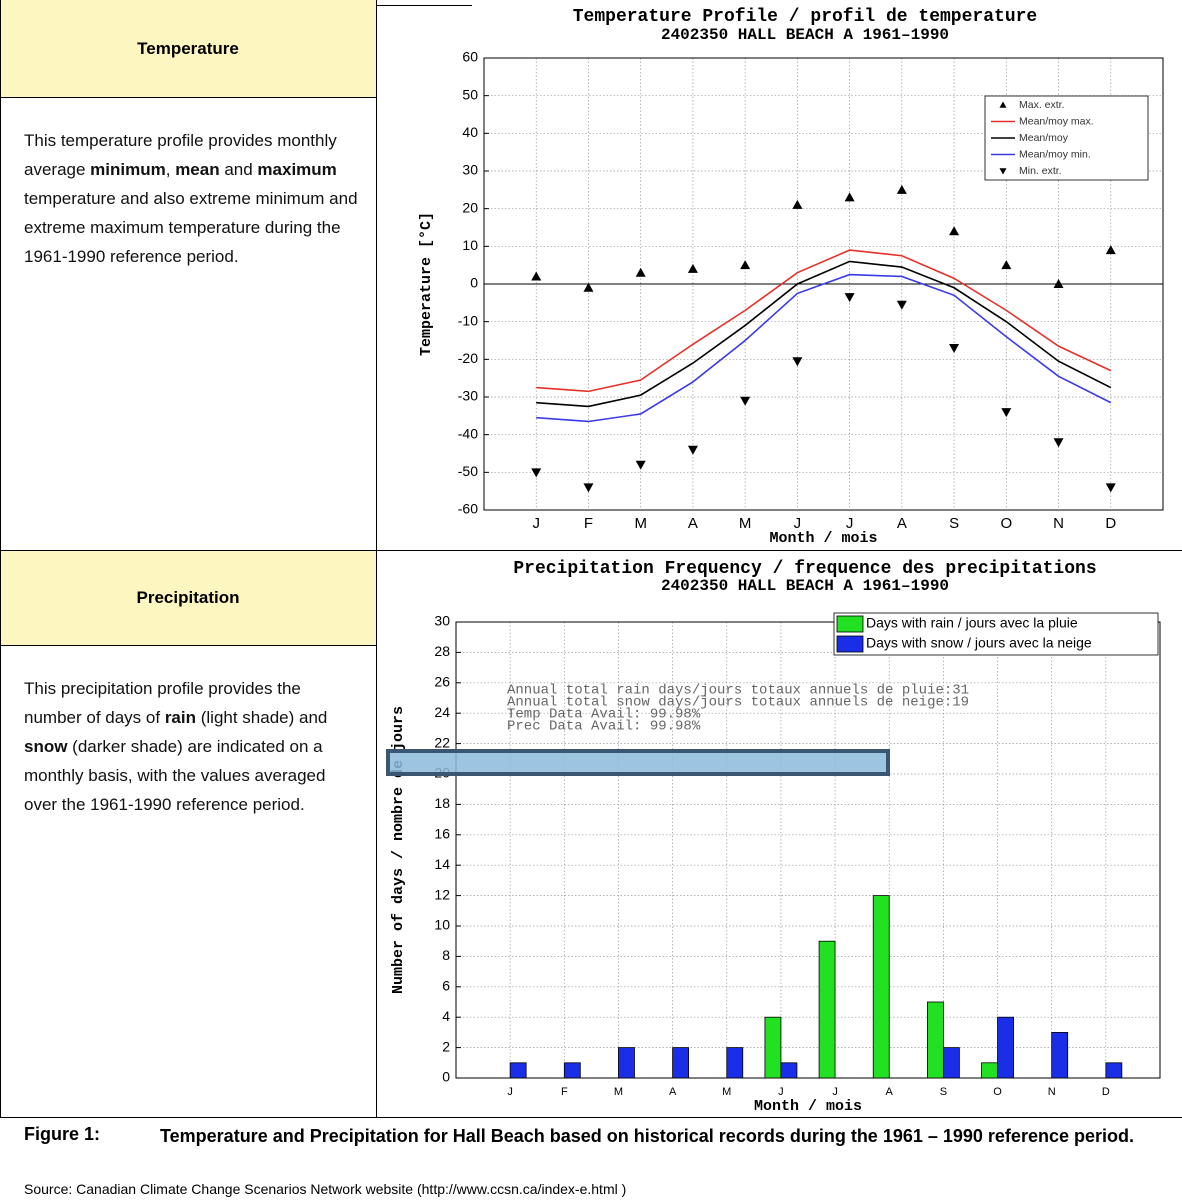 This screenshot has width=1182, height=1201. What do you see at coordinates (297, 169) in the screenshot?
I see `text: maximum` at bounding box center [297, 169].